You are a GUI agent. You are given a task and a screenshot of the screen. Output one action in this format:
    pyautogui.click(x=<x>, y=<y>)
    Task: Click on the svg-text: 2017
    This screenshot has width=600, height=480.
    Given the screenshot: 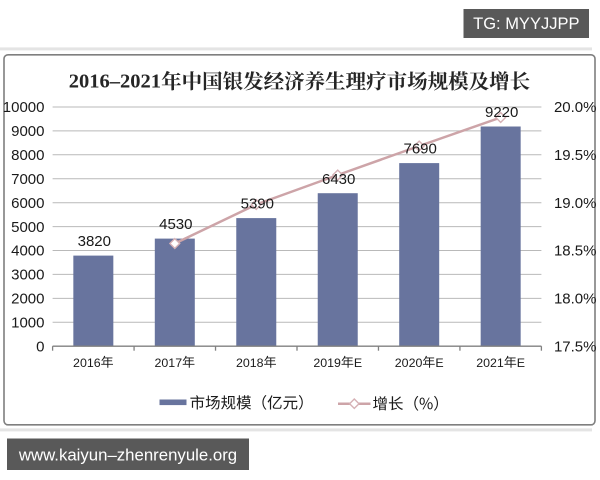 What is the action you would take?
    pyautogui.click(x=169, y=363)
    